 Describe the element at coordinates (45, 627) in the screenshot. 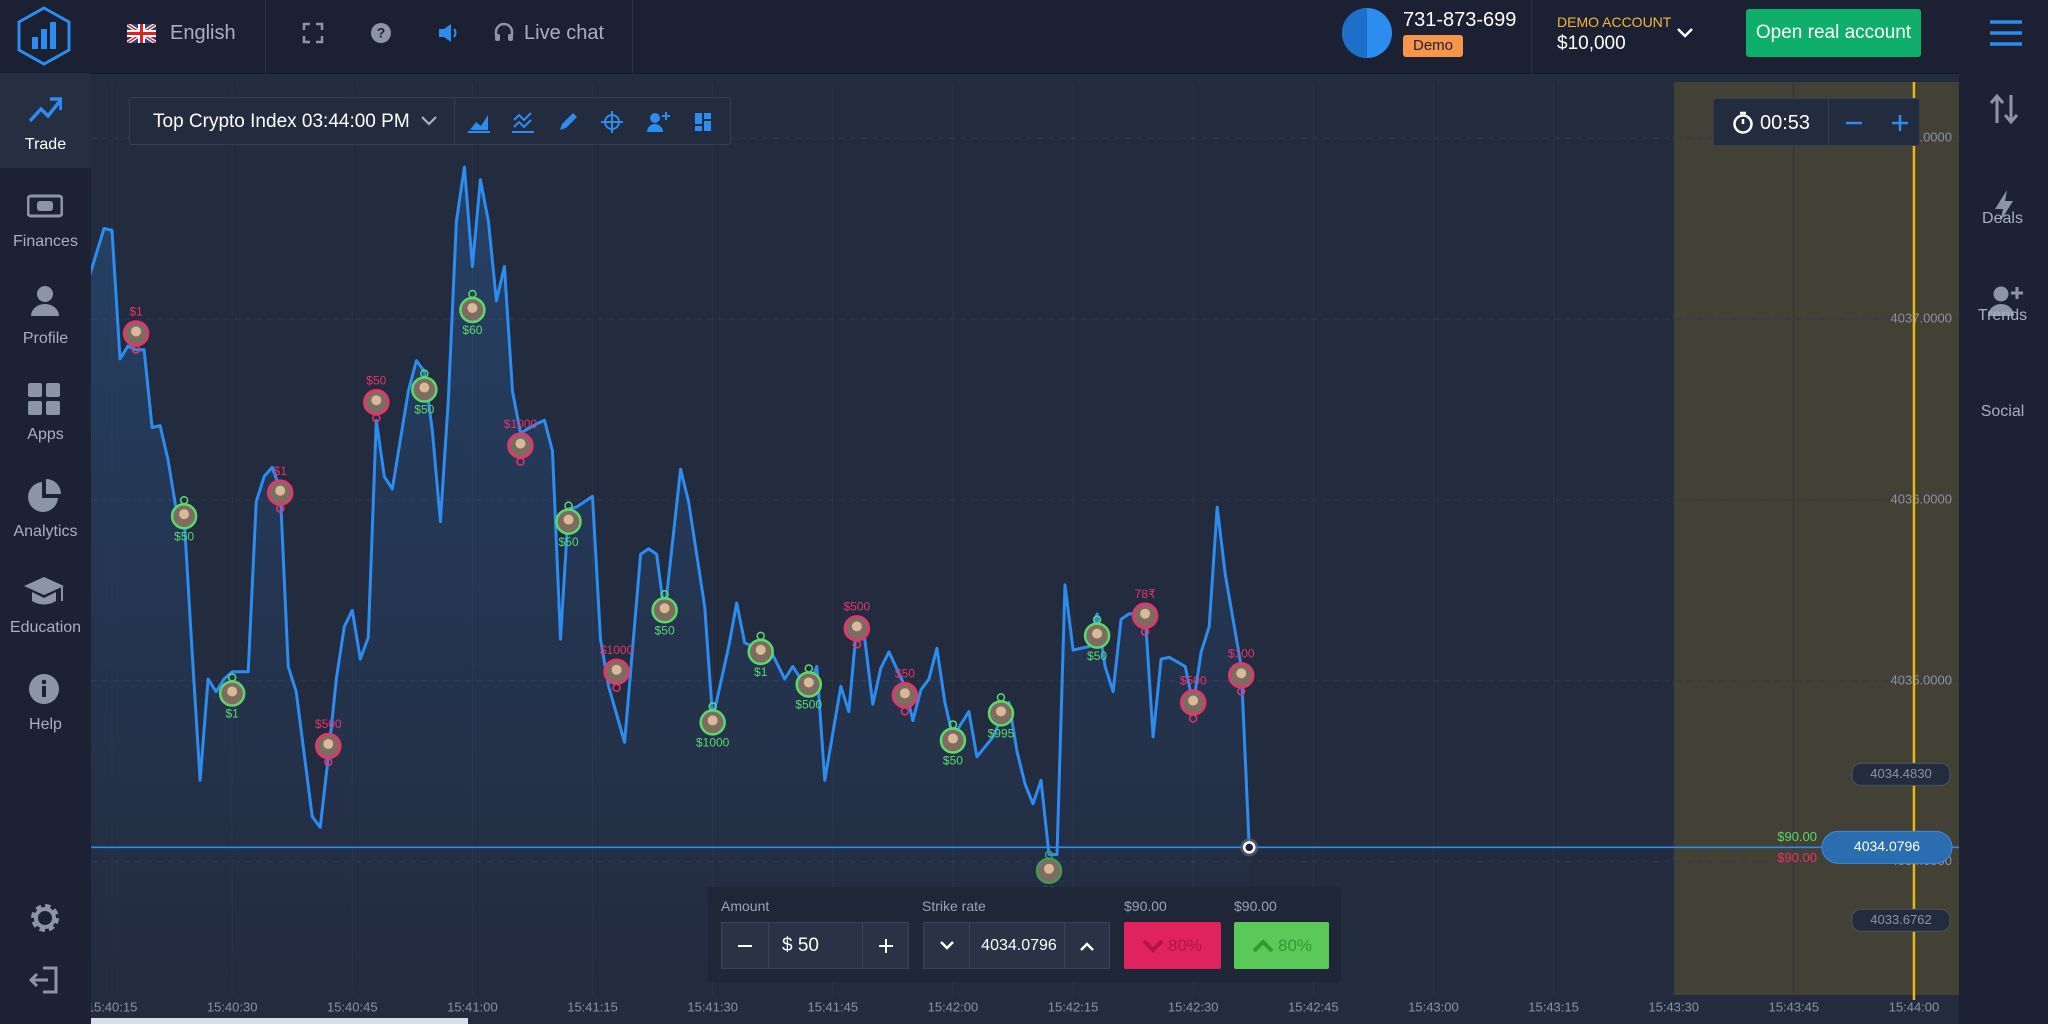

I see `nav-label: Education` at that location.